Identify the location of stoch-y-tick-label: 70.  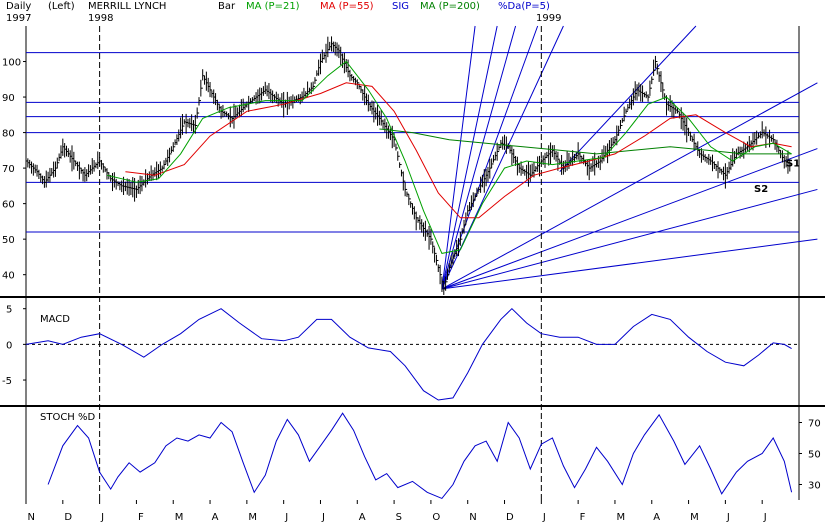
(814, 424).